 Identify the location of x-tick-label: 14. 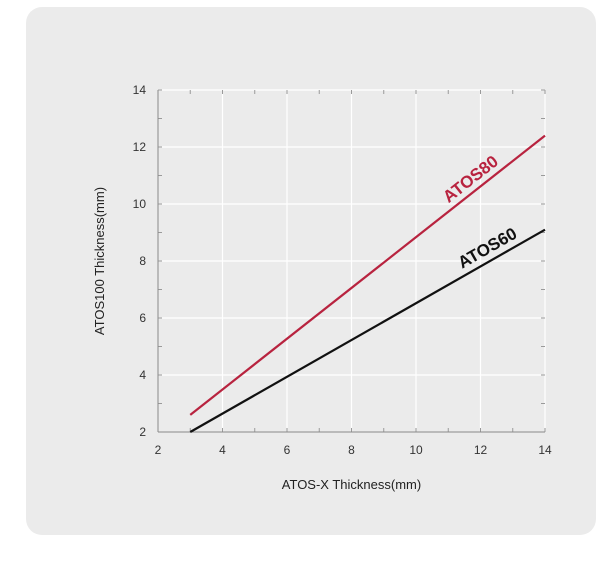
(545, 450).